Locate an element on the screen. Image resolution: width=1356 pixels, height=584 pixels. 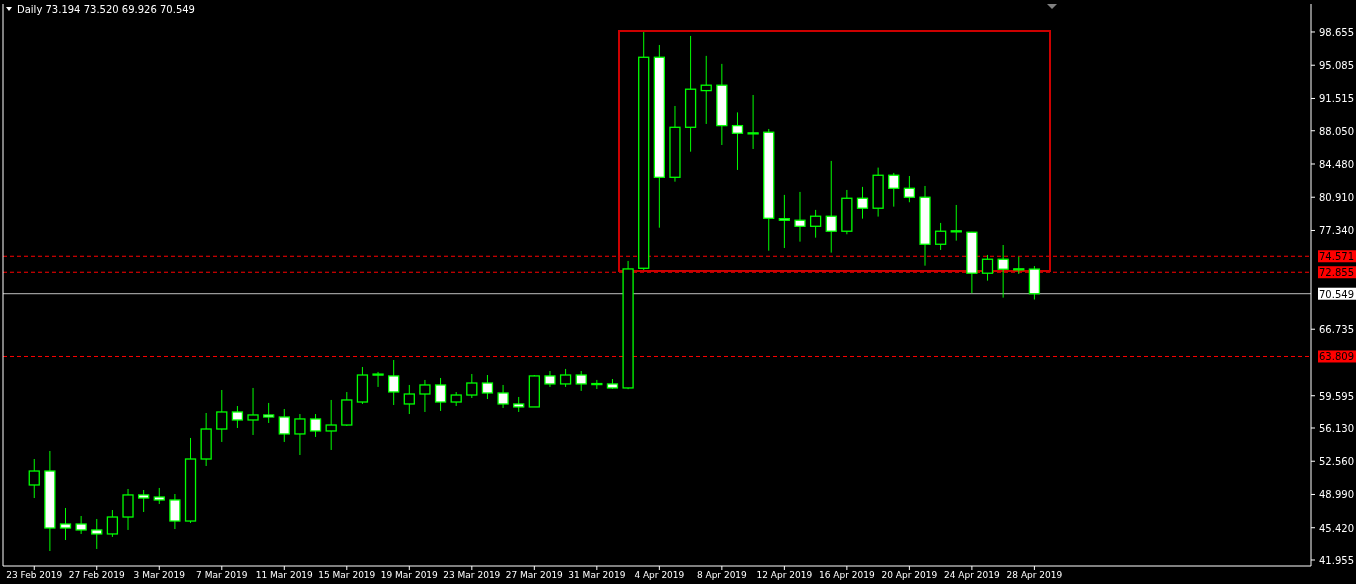
x-tick-label: 20 Apr 2019 is located at coordinates (909, 575).